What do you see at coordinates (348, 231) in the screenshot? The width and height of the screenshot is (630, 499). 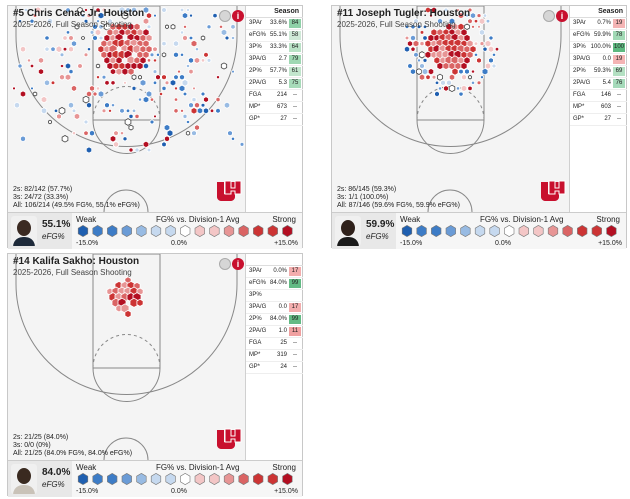 I see `player-avatar` at bounding box center [348, 231].